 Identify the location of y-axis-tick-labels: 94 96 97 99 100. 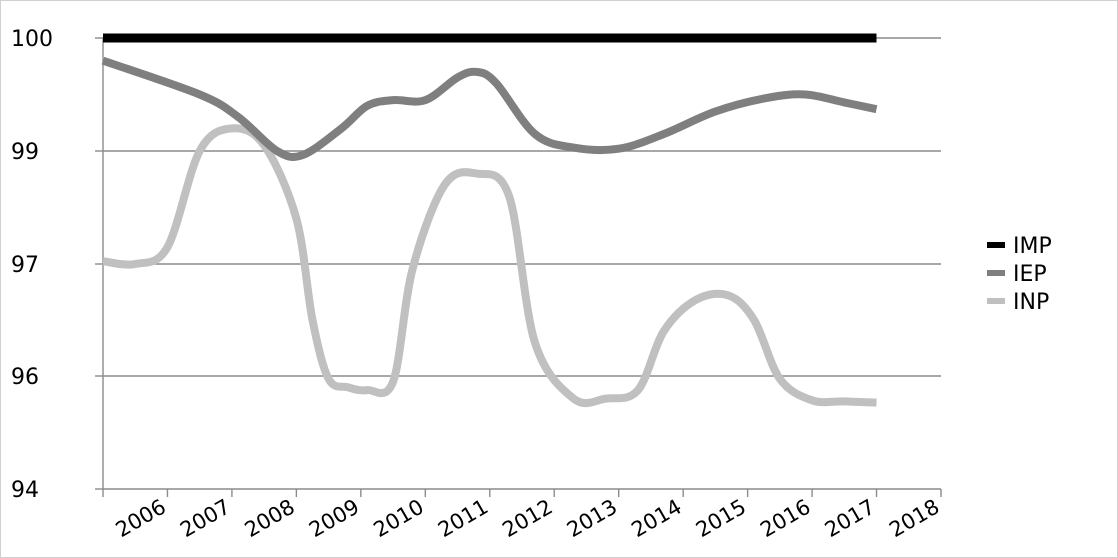
(32, 265).